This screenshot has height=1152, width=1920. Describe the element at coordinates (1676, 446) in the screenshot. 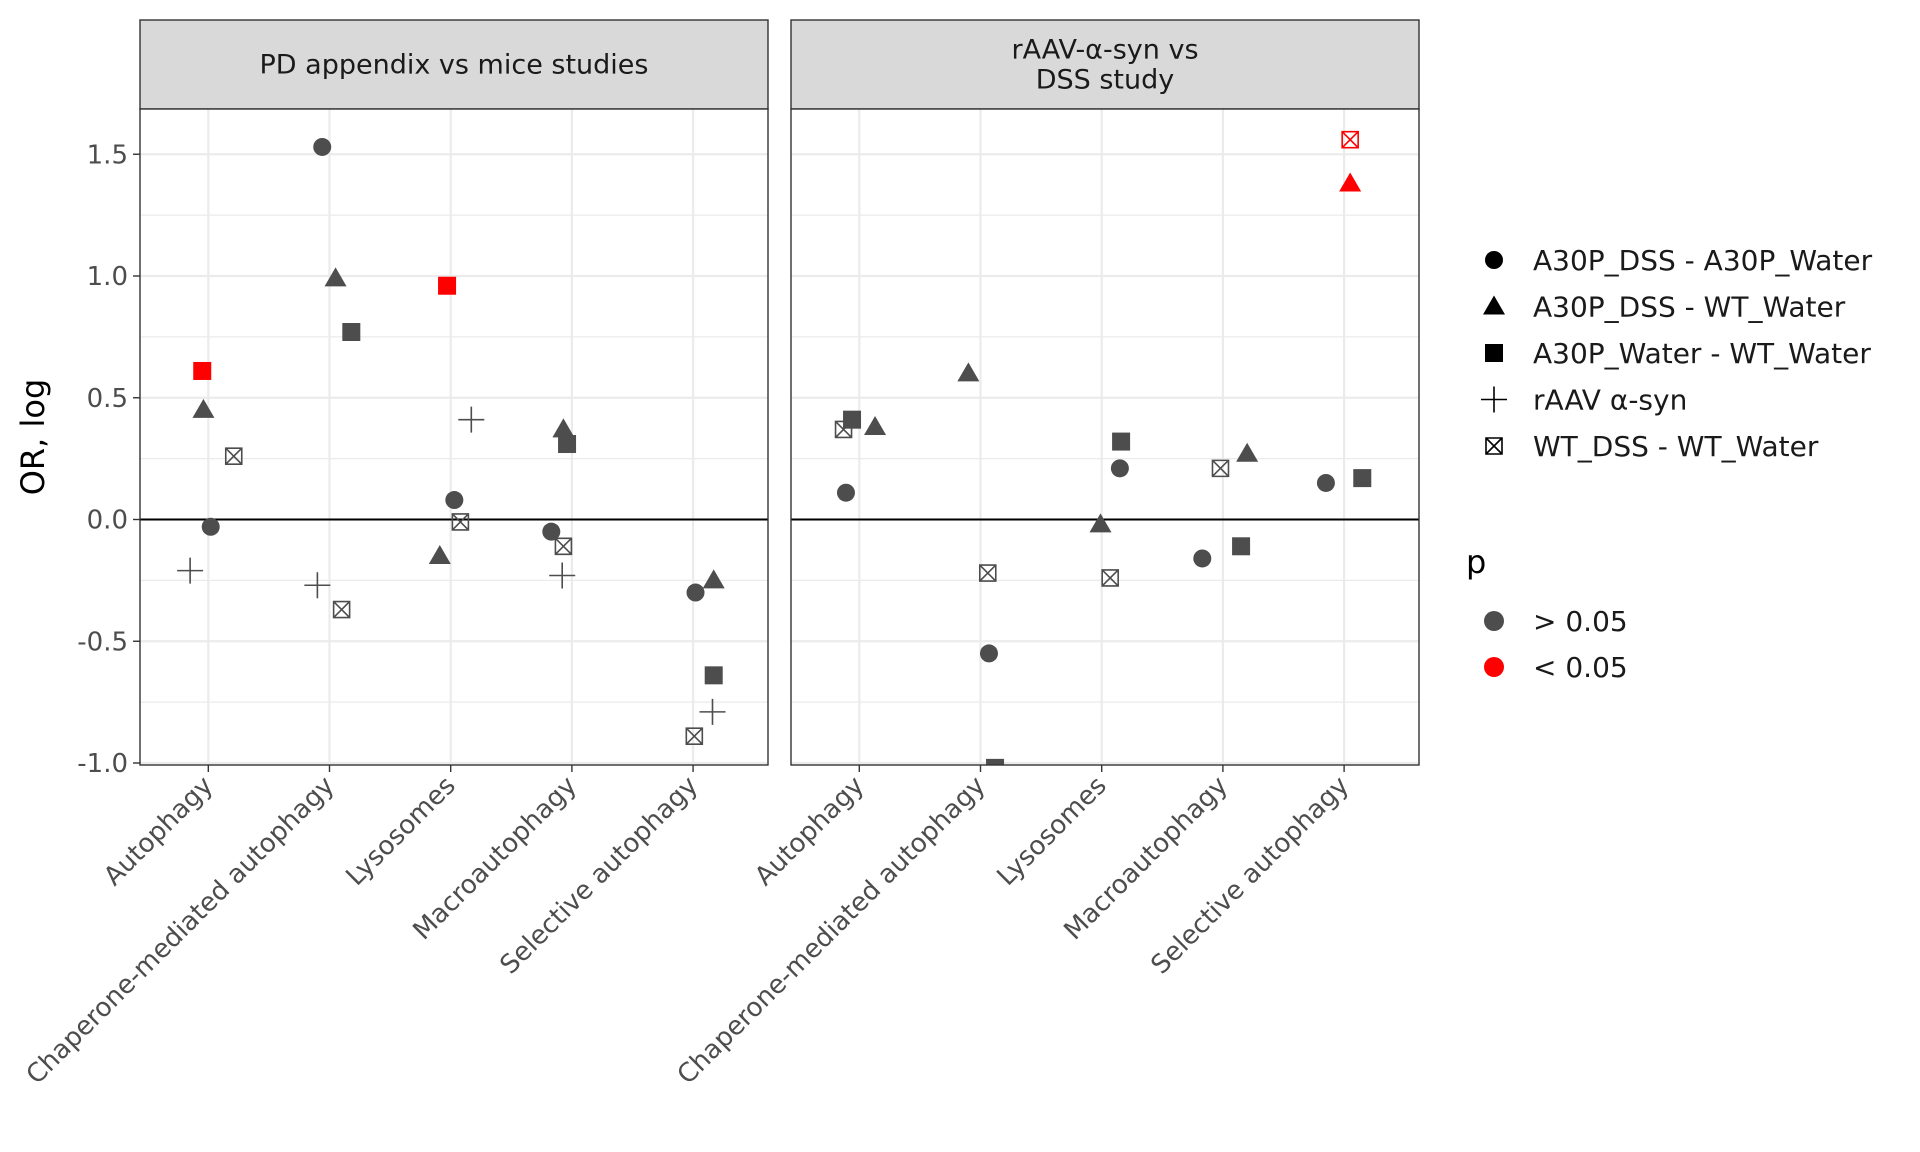

I see `legend-label: WT_DSS - WT_Water` at that location.